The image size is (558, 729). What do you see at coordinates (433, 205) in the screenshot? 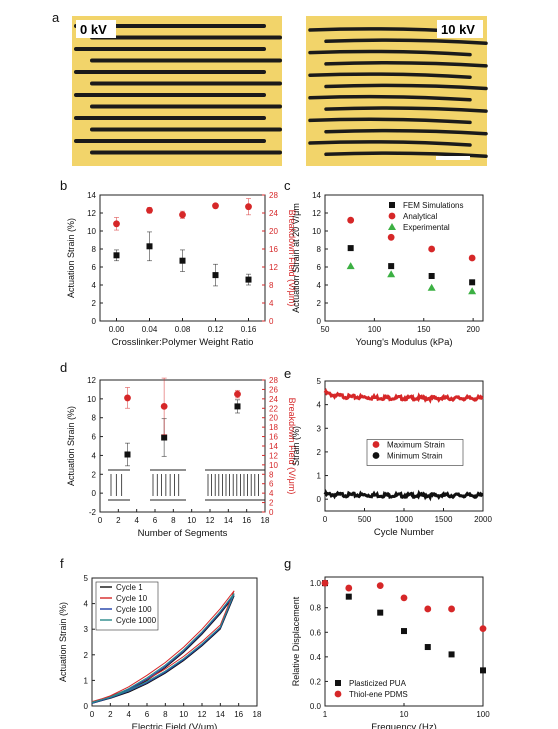
I see `legend-label: FEM Simulations` at bounding box center [433, 205].